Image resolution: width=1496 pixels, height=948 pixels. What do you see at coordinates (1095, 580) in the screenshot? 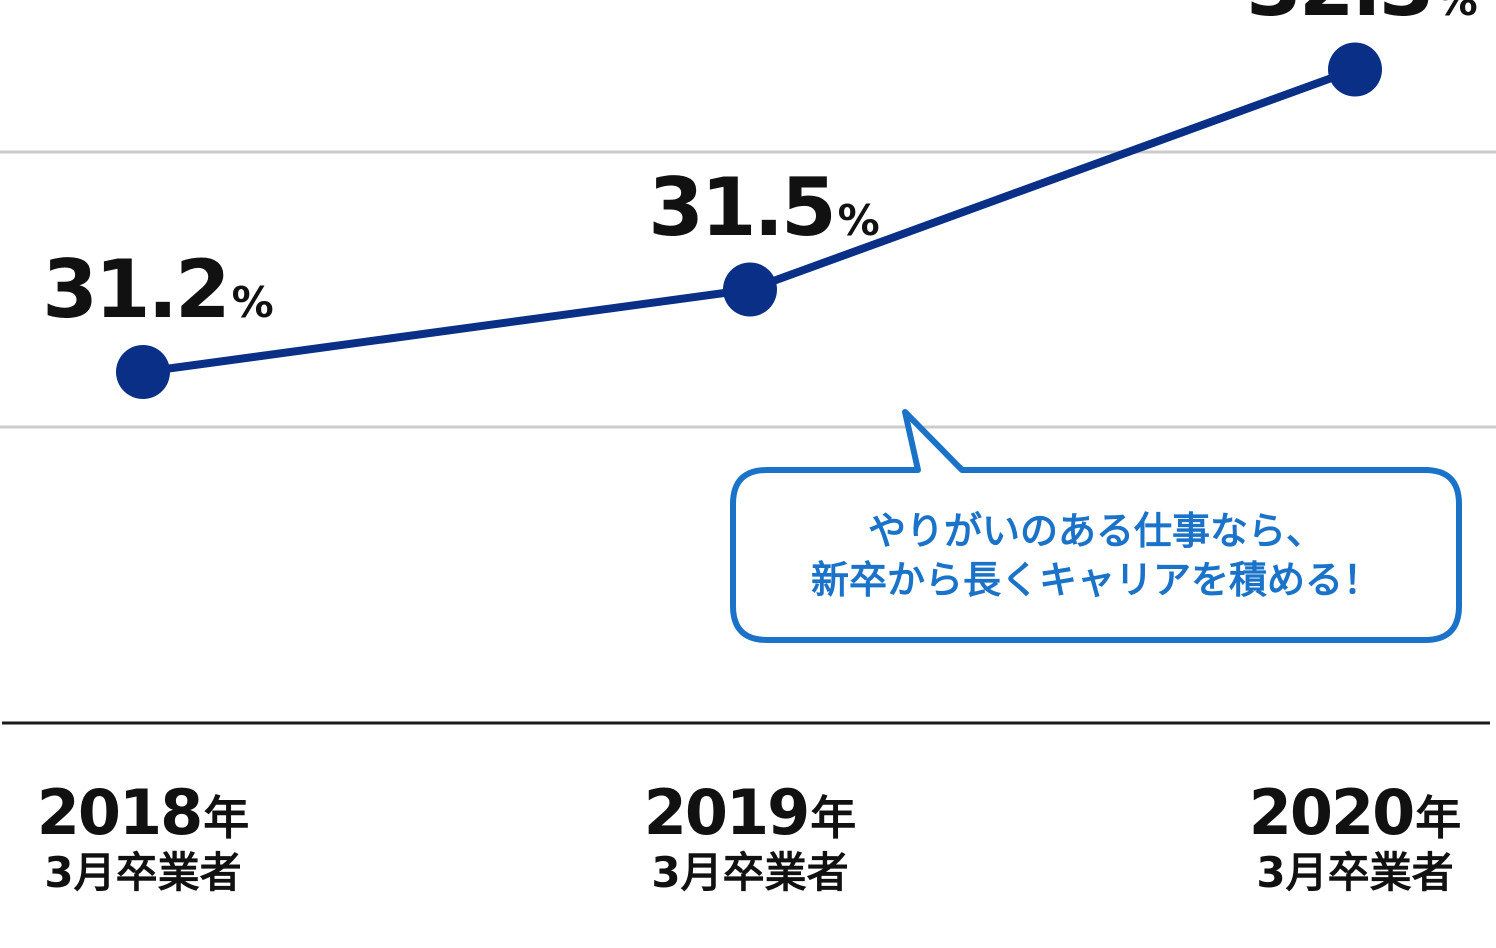
I see `callout-line: 新卒から長くキャリアを積める！` at bounding box center [1095, 580].